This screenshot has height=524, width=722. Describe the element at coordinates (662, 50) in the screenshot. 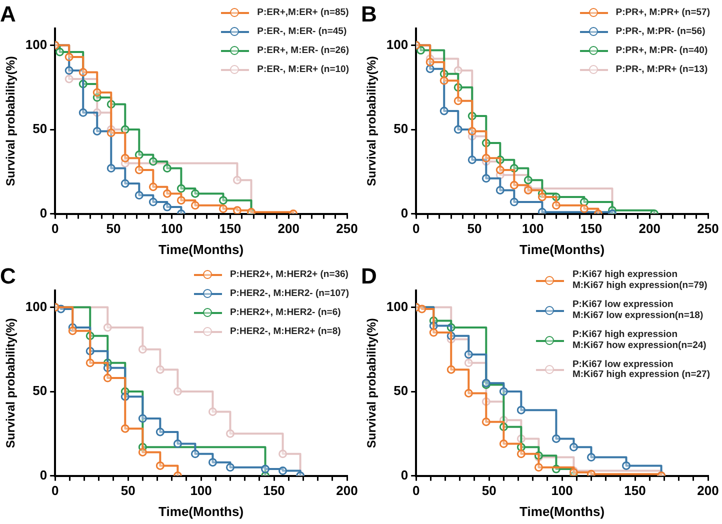

I see `legend-label: P:PR+, M:PR- (n=40)` at that location.